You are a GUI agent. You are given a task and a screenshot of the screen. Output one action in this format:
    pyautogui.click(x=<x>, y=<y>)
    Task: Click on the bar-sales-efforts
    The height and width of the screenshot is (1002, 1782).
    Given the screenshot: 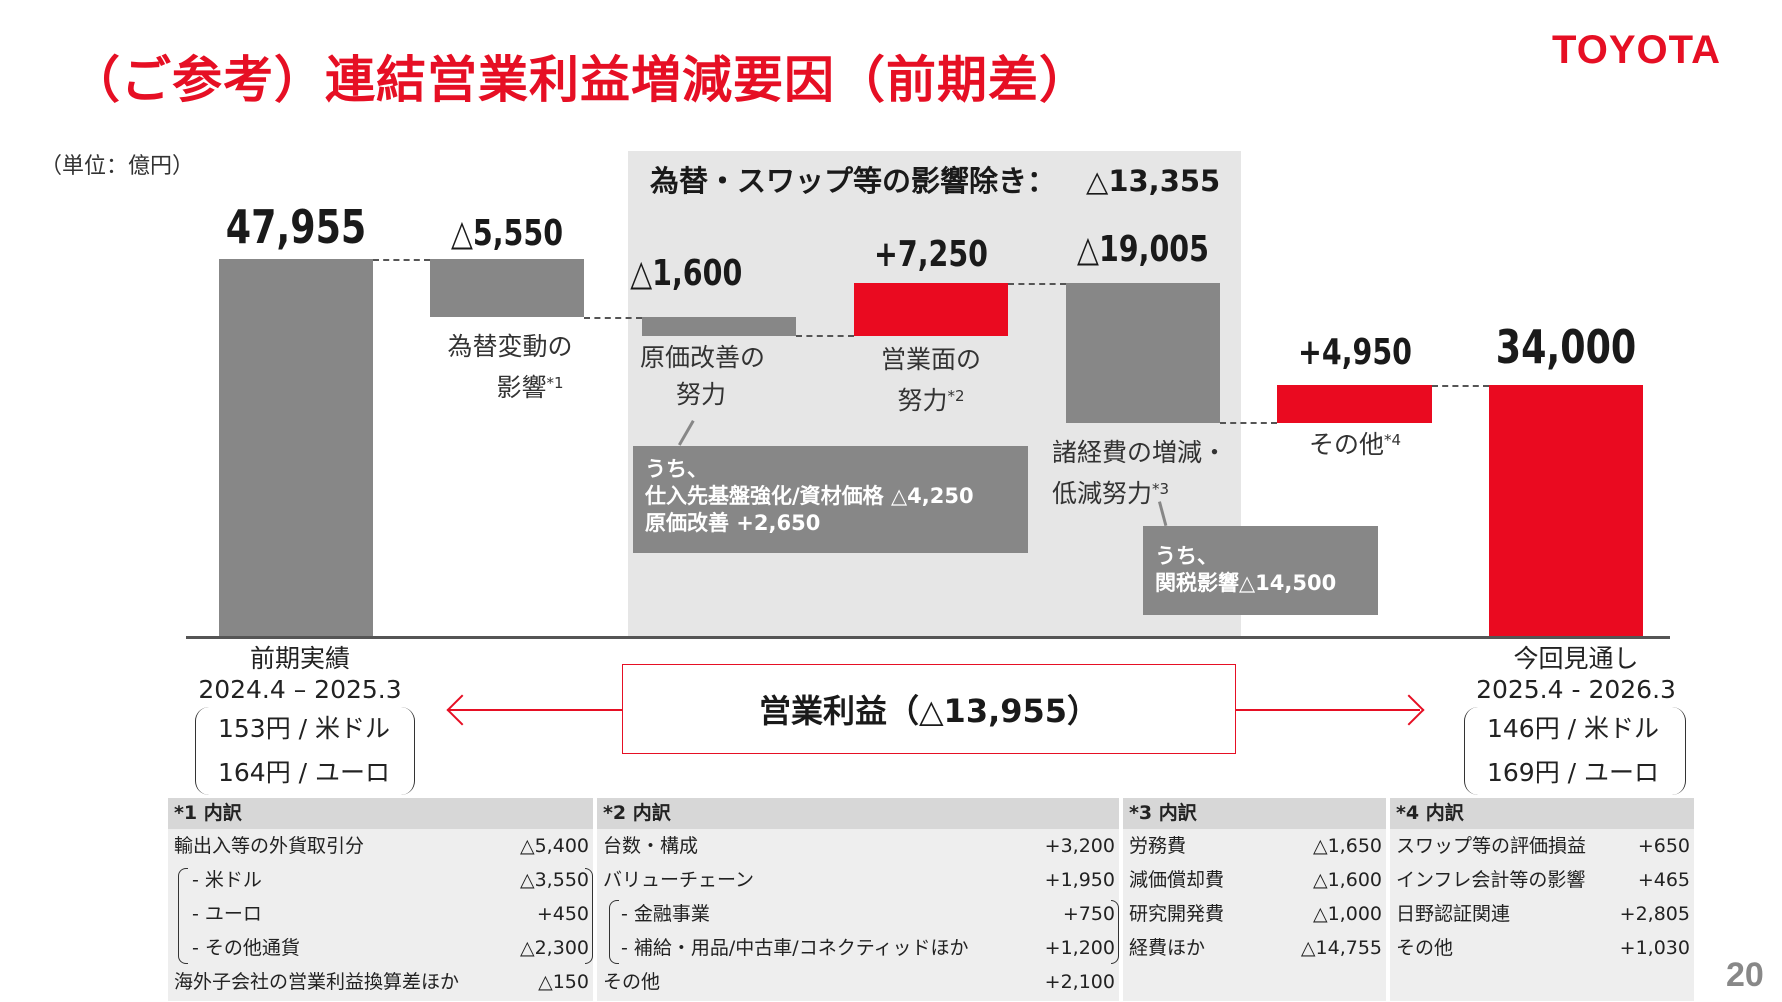 What is the action you would take?
    pyautogui.click(x=931, y=309)
    